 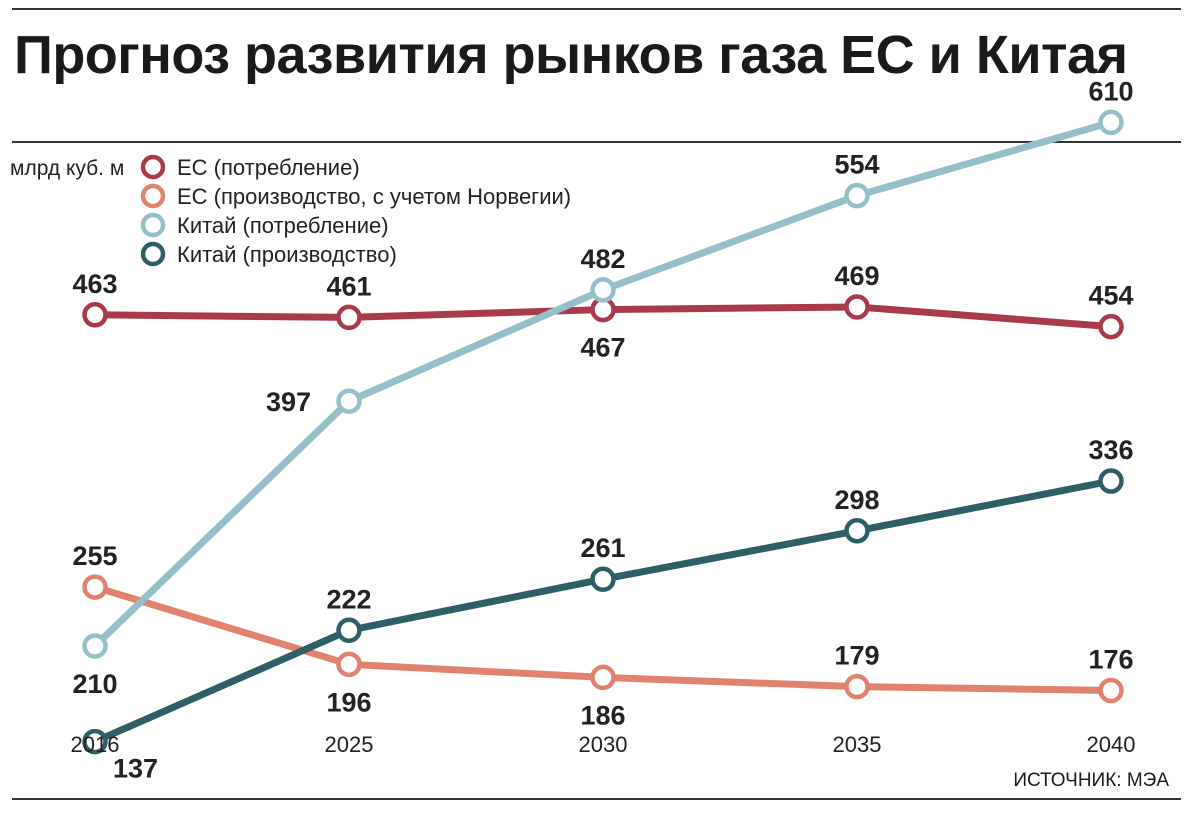 What do you see at coordinates (348, 286) in the screenshot?
I see `data-label: 461` at bounding box center [348, 286].